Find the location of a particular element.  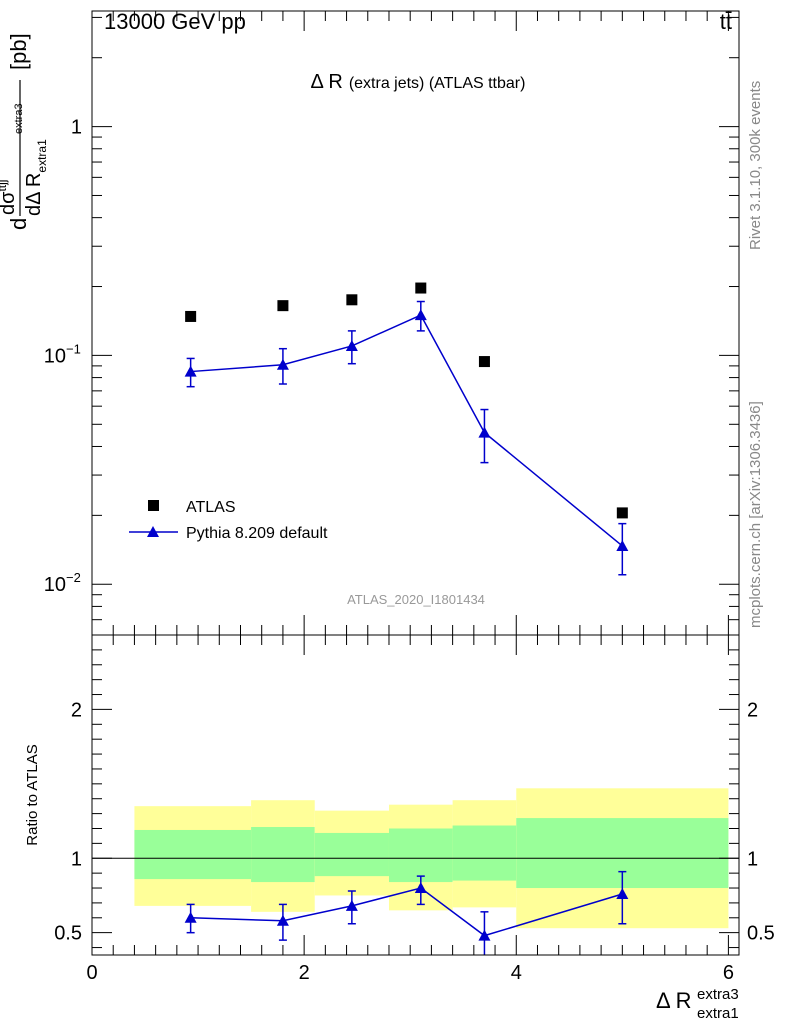

ratio-x-tick-label: 6 is located at coordinates (728, 973).